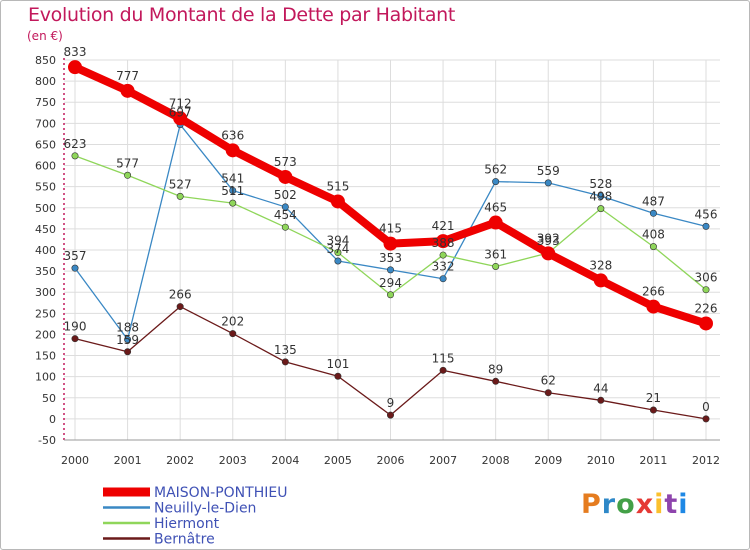 This screenshot has width=750, height=550. I want to click on legend-label: Neuilly-le-Dien, so click(205, 509).